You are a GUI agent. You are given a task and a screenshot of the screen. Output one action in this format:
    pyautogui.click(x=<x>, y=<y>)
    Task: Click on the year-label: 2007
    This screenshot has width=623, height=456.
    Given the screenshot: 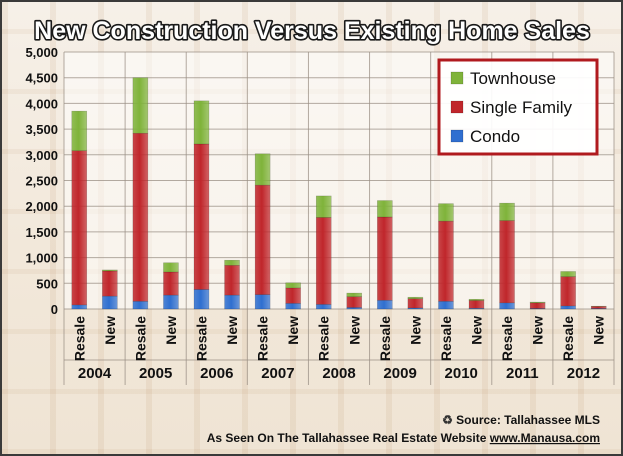 What is the action you would take?
    pyautogui.click(x=277, y=373)
    